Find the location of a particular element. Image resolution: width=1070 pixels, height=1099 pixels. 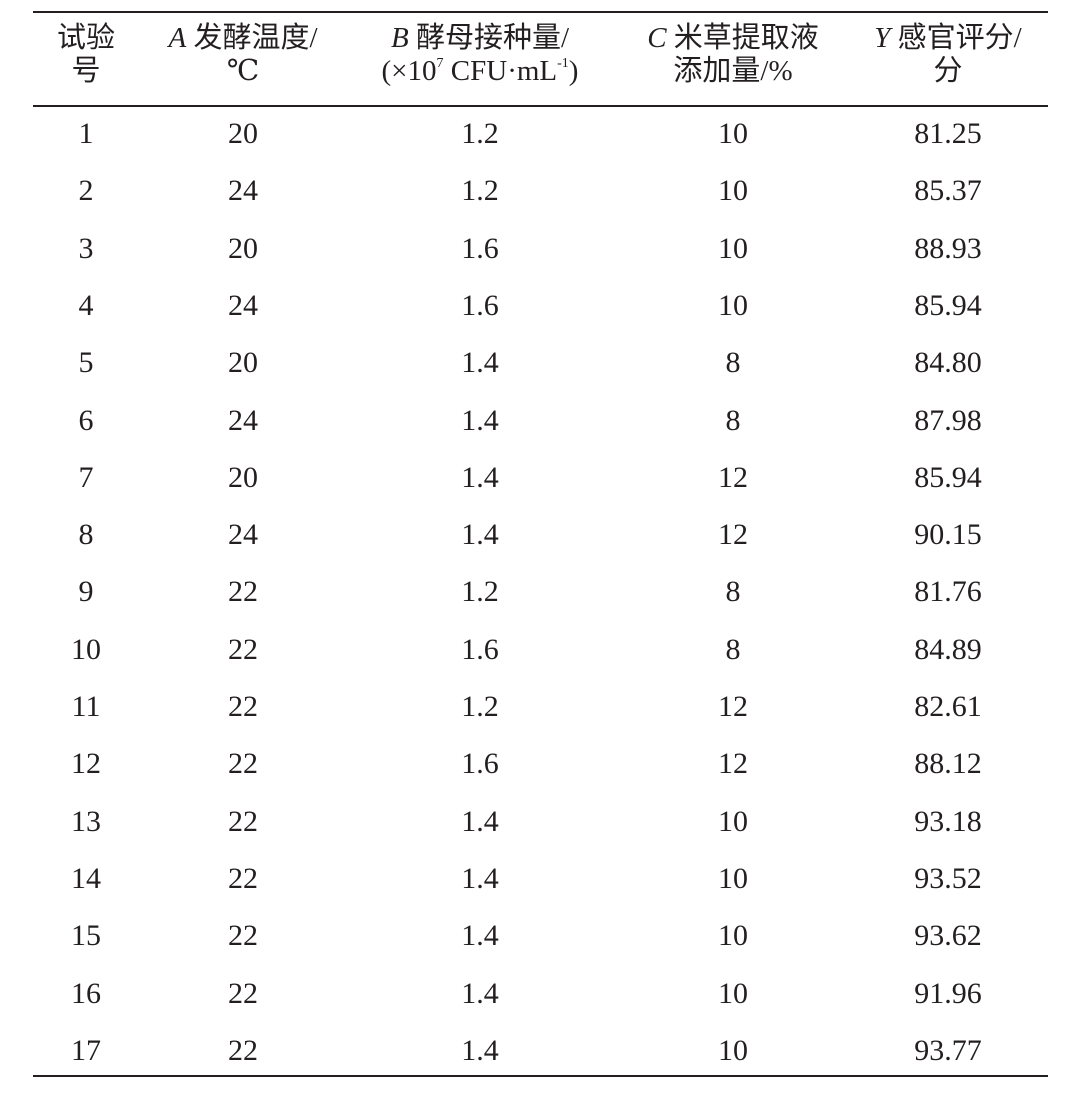

cell-trial-no: 9 is located at coordinates (86, 592).